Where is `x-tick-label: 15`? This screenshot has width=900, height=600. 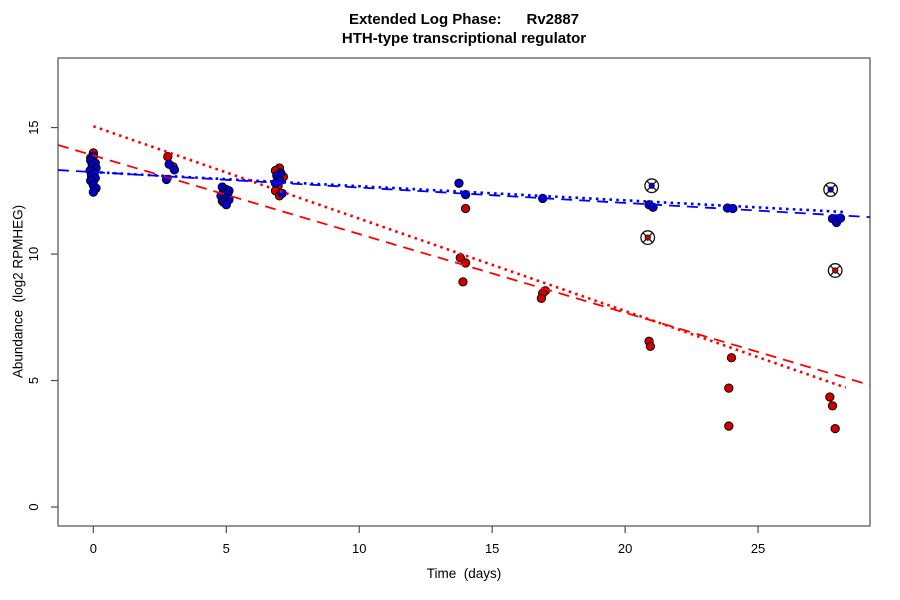
x-tick-label: 15 is located at coordinates (492, 548).